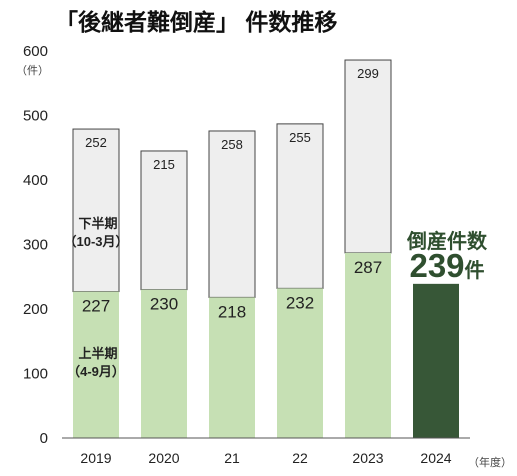 The width and height of the screenshot is (517, 476). I want to click on x-tick-label: 22, so click(300, 458).